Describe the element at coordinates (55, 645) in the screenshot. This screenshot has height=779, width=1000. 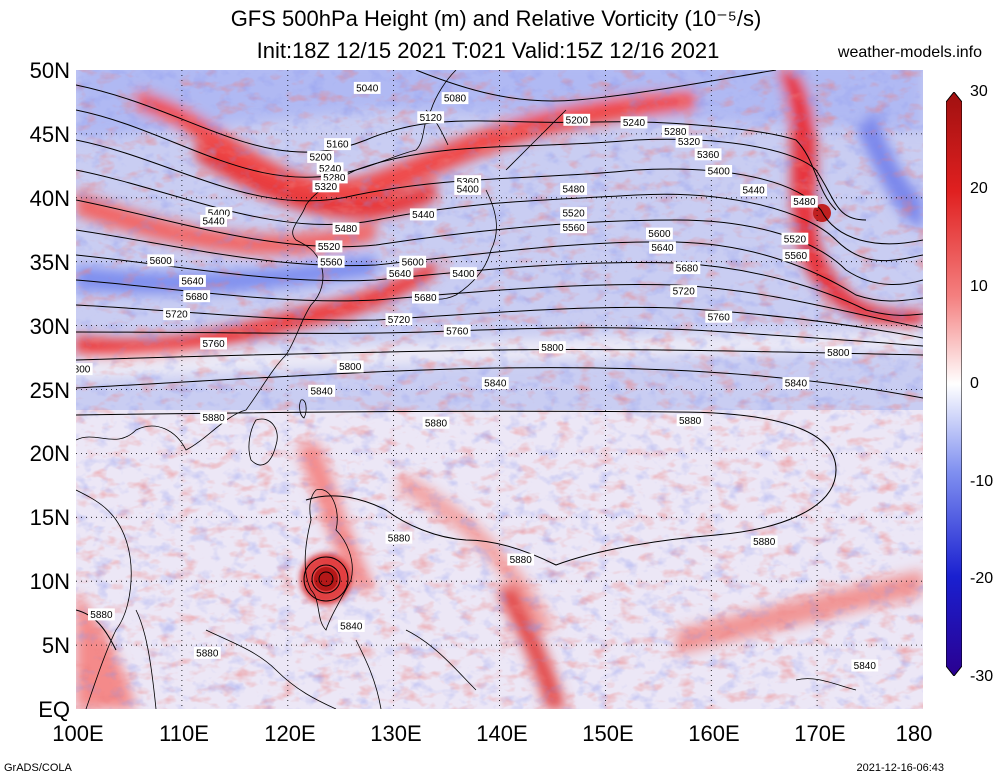
I see `lat-label: 5N` at that location.